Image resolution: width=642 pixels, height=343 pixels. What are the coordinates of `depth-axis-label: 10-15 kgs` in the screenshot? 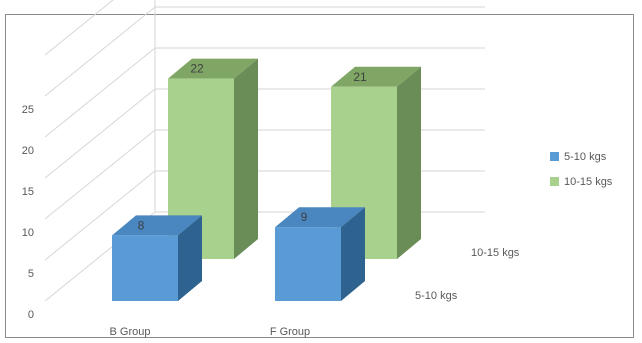 It's located at (495, 253).